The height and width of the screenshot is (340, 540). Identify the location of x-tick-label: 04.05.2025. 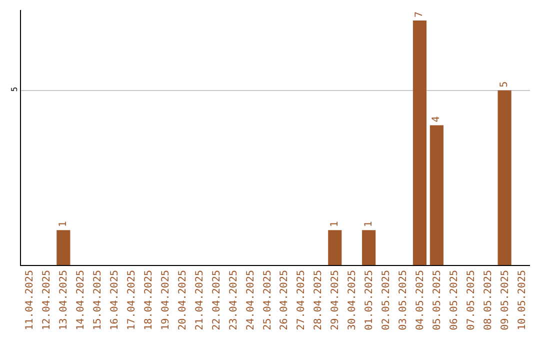
(420, 300).